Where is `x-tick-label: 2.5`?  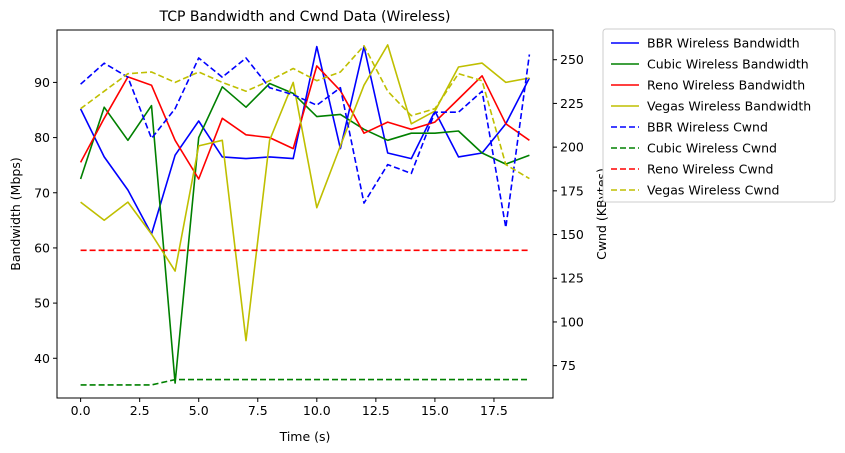
x-tick-label: 2.5 is located at coordinates (140, 410).